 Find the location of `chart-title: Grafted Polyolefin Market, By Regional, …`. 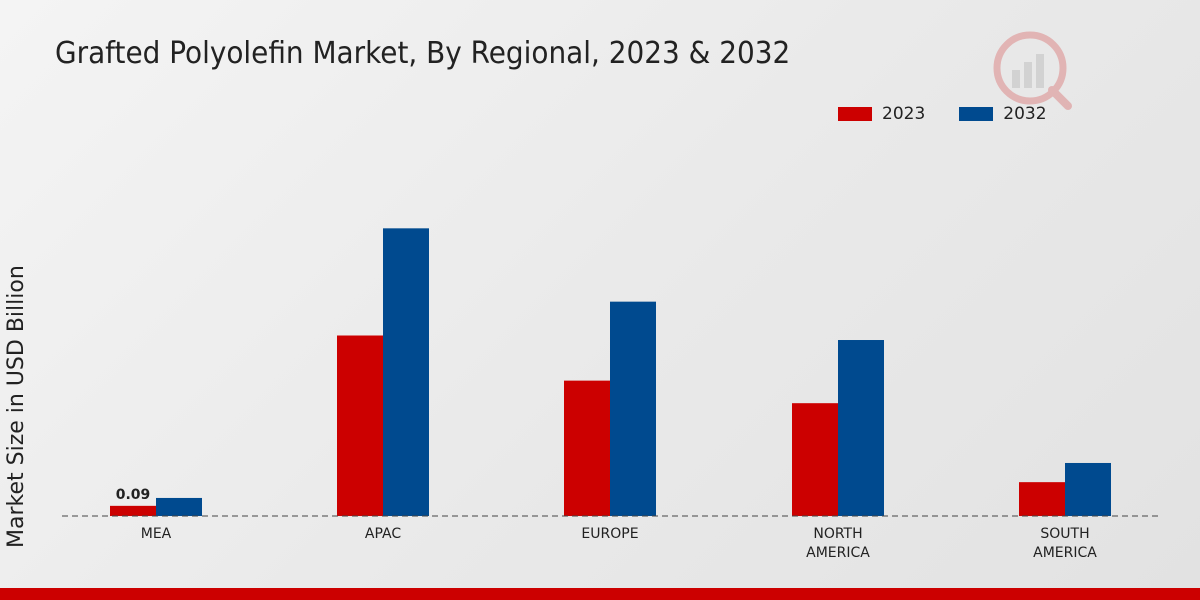

chart-title: Grafted Polyolefin Market, By Regional, … is located at coordinates (423, 53).